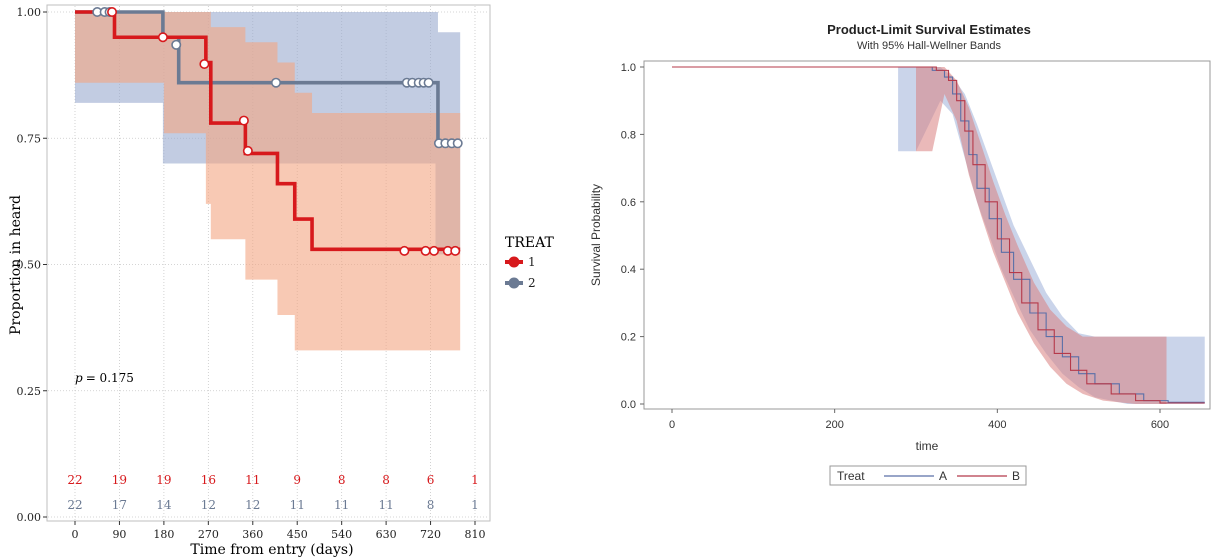 This screenshot has height=560, width=1219. I want to click on right-x-tick-label: 0, so click(672, 425).